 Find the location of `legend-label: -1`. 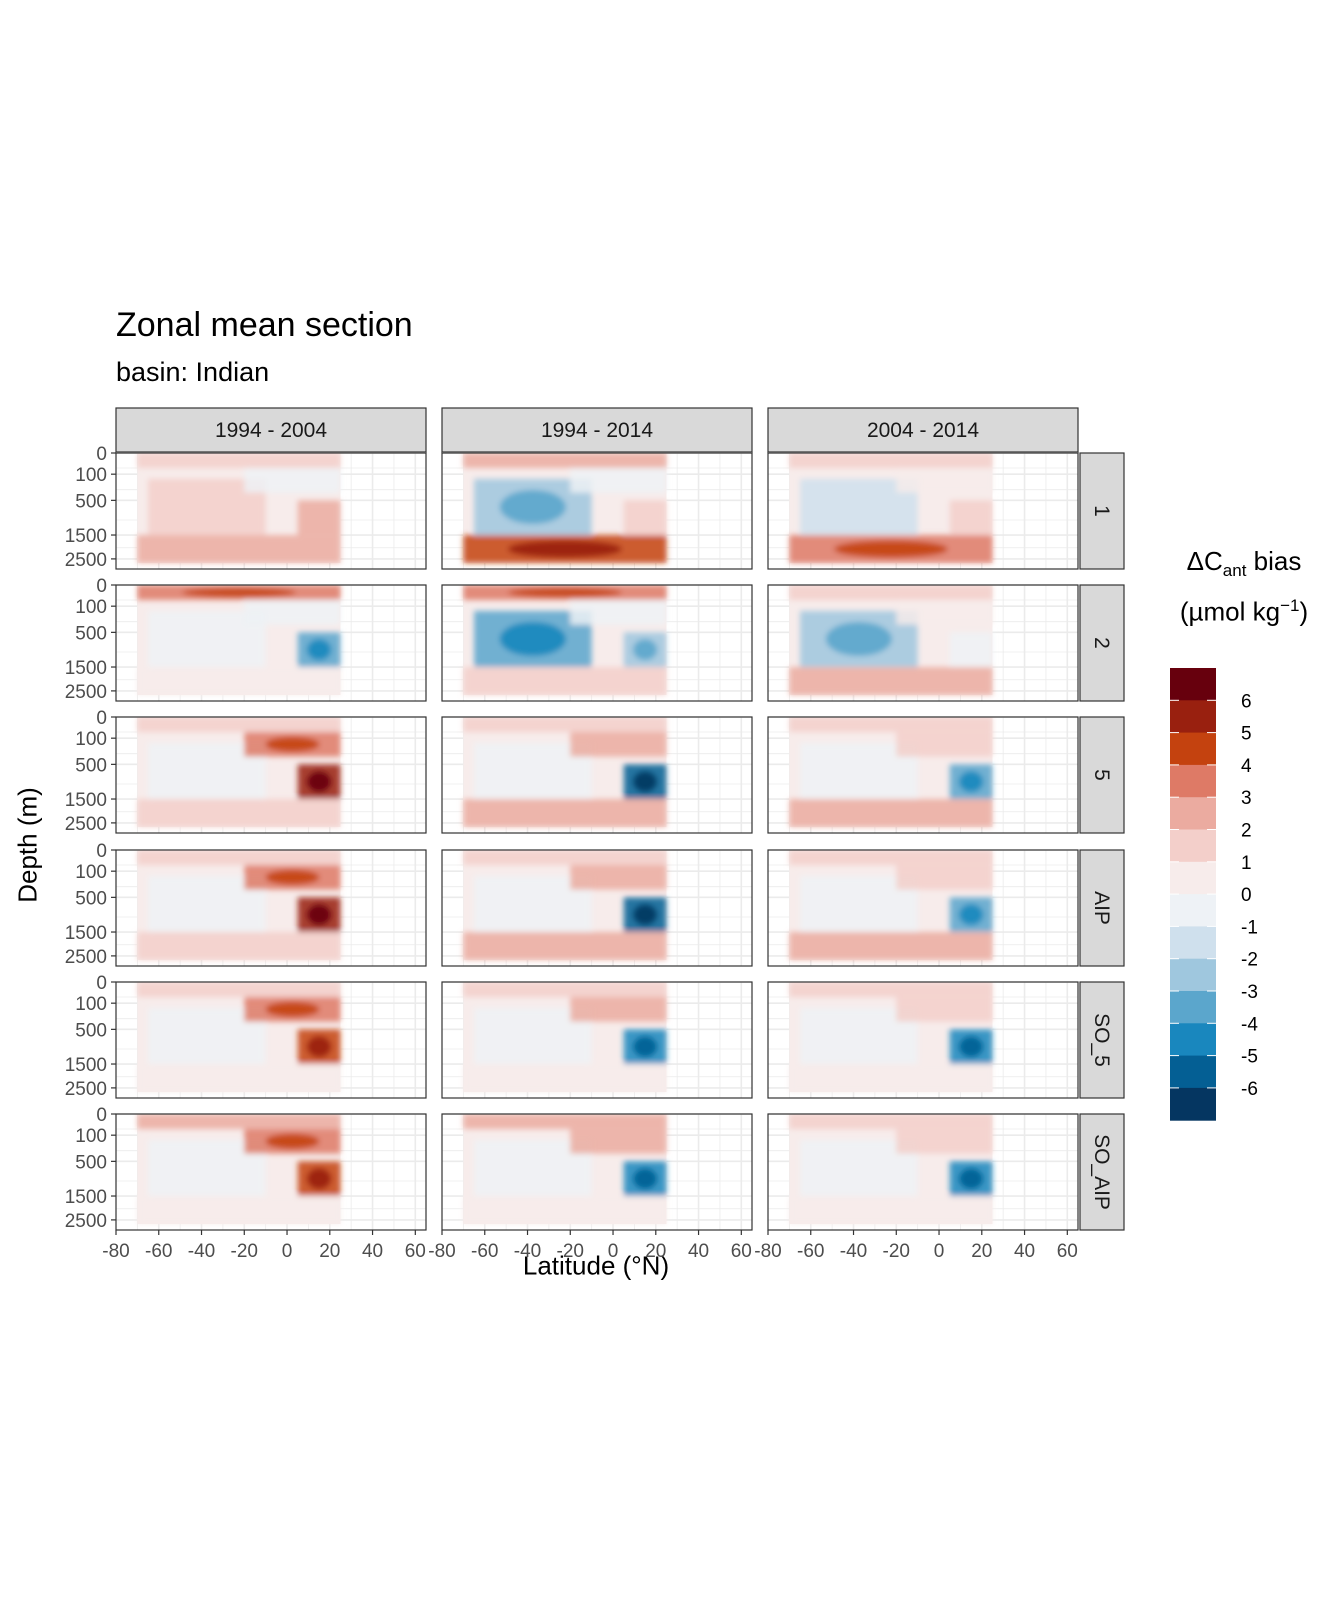

legend-label: -1 is located at coordinates (1249, 927).